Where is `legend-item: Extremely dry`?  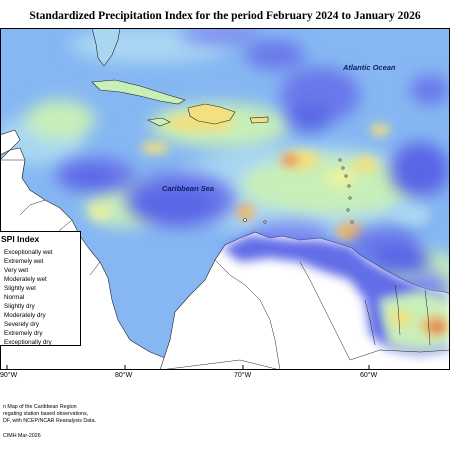 legend-item: Extremely dry is located at coordinates (23, 333).